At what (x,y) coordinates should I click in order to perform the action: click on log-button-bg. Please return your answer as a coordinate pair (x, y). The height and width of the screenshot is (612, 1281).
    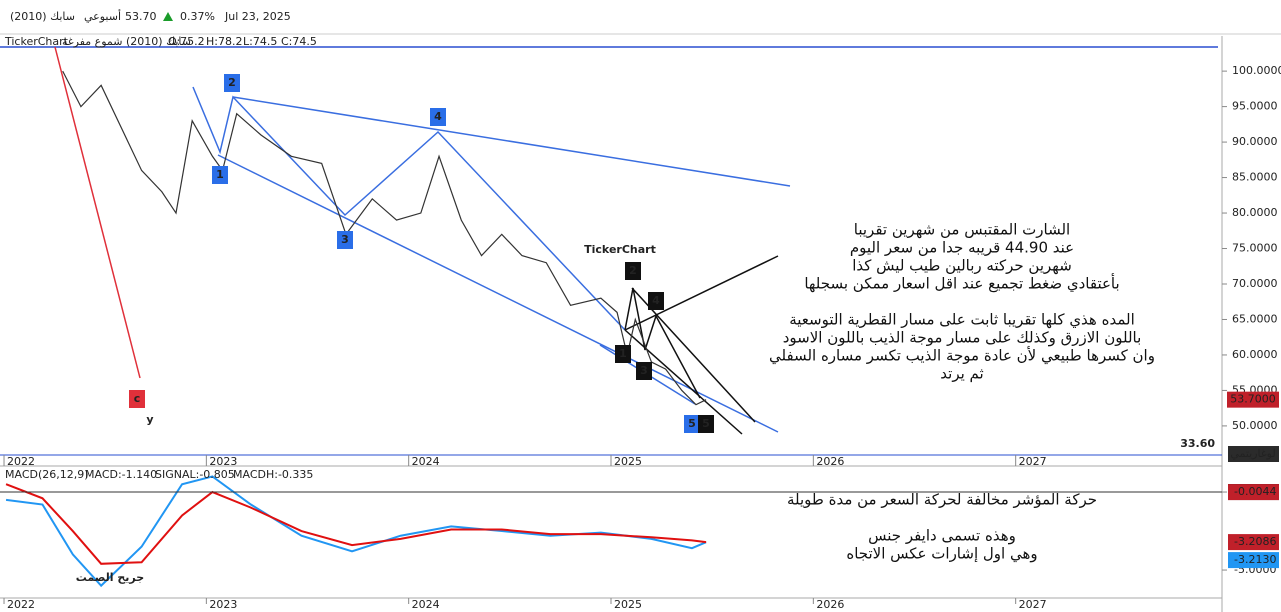
    Looking at the image, I should click on (1253, 454).